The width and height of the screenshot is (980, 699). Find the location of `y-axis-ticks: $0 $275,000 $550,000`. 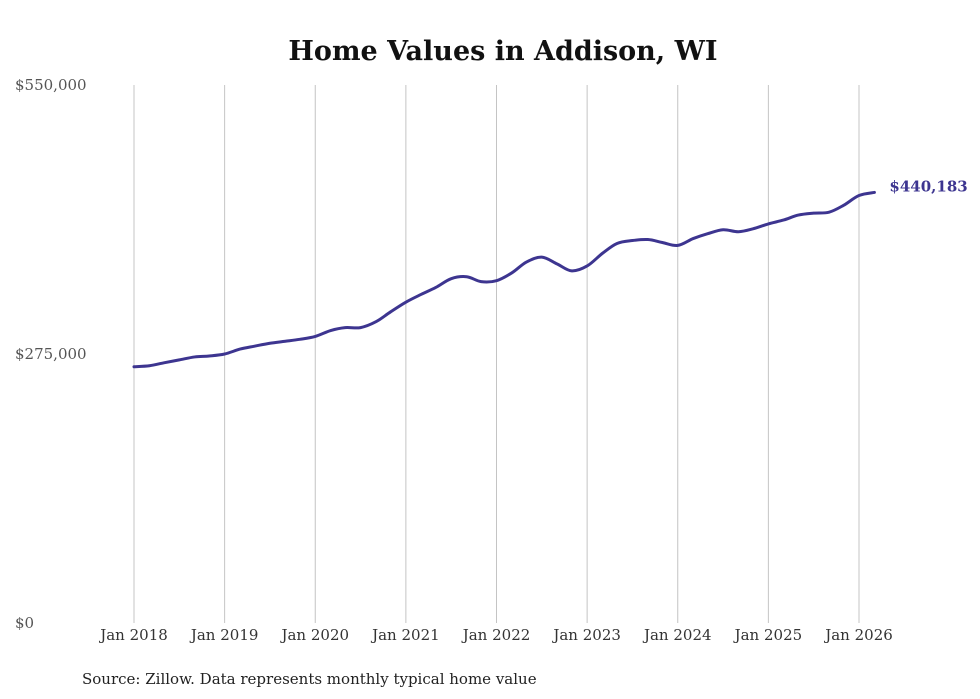

y-axis-ticks: $0 $275,000 $550,000 is located at coordinates (51, 354).